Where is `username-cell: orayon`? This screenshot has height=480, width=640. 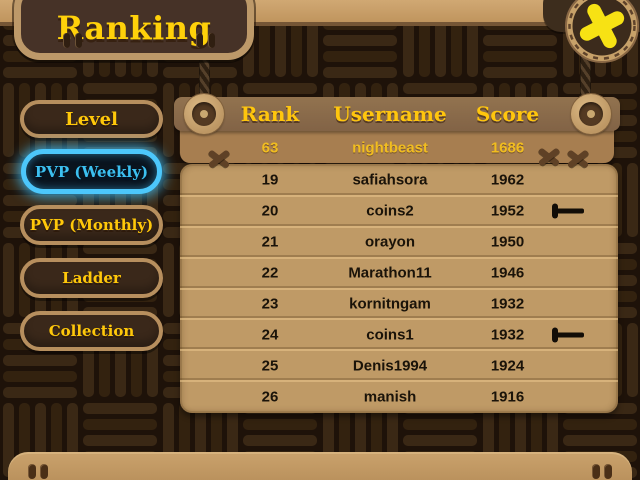
username-cell: orayon is located at coordinates (389, 242).